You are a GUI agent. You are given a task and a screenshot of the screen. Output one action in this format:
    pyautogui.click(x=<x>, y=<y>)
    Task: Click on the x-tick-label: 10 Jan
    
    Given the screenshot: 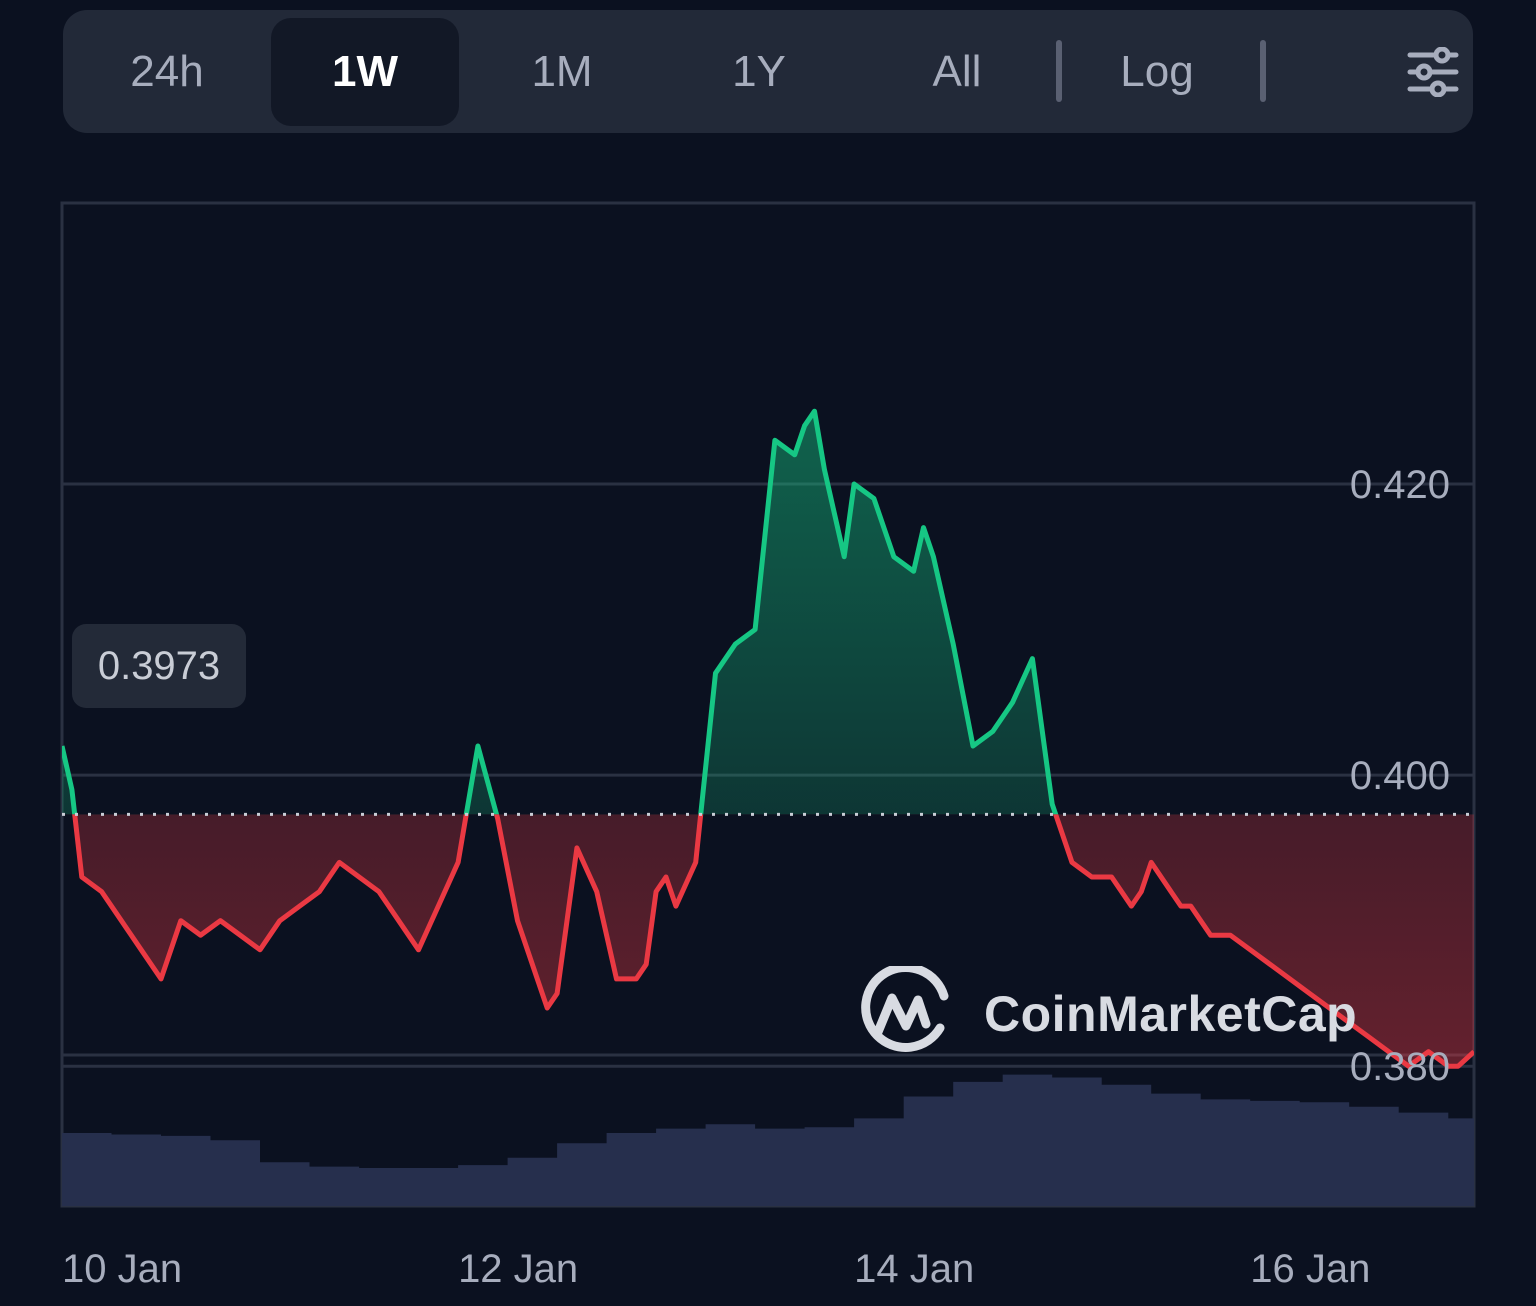 What is the action you would take?
    pyautogui.click(x=122, y=1269)
    